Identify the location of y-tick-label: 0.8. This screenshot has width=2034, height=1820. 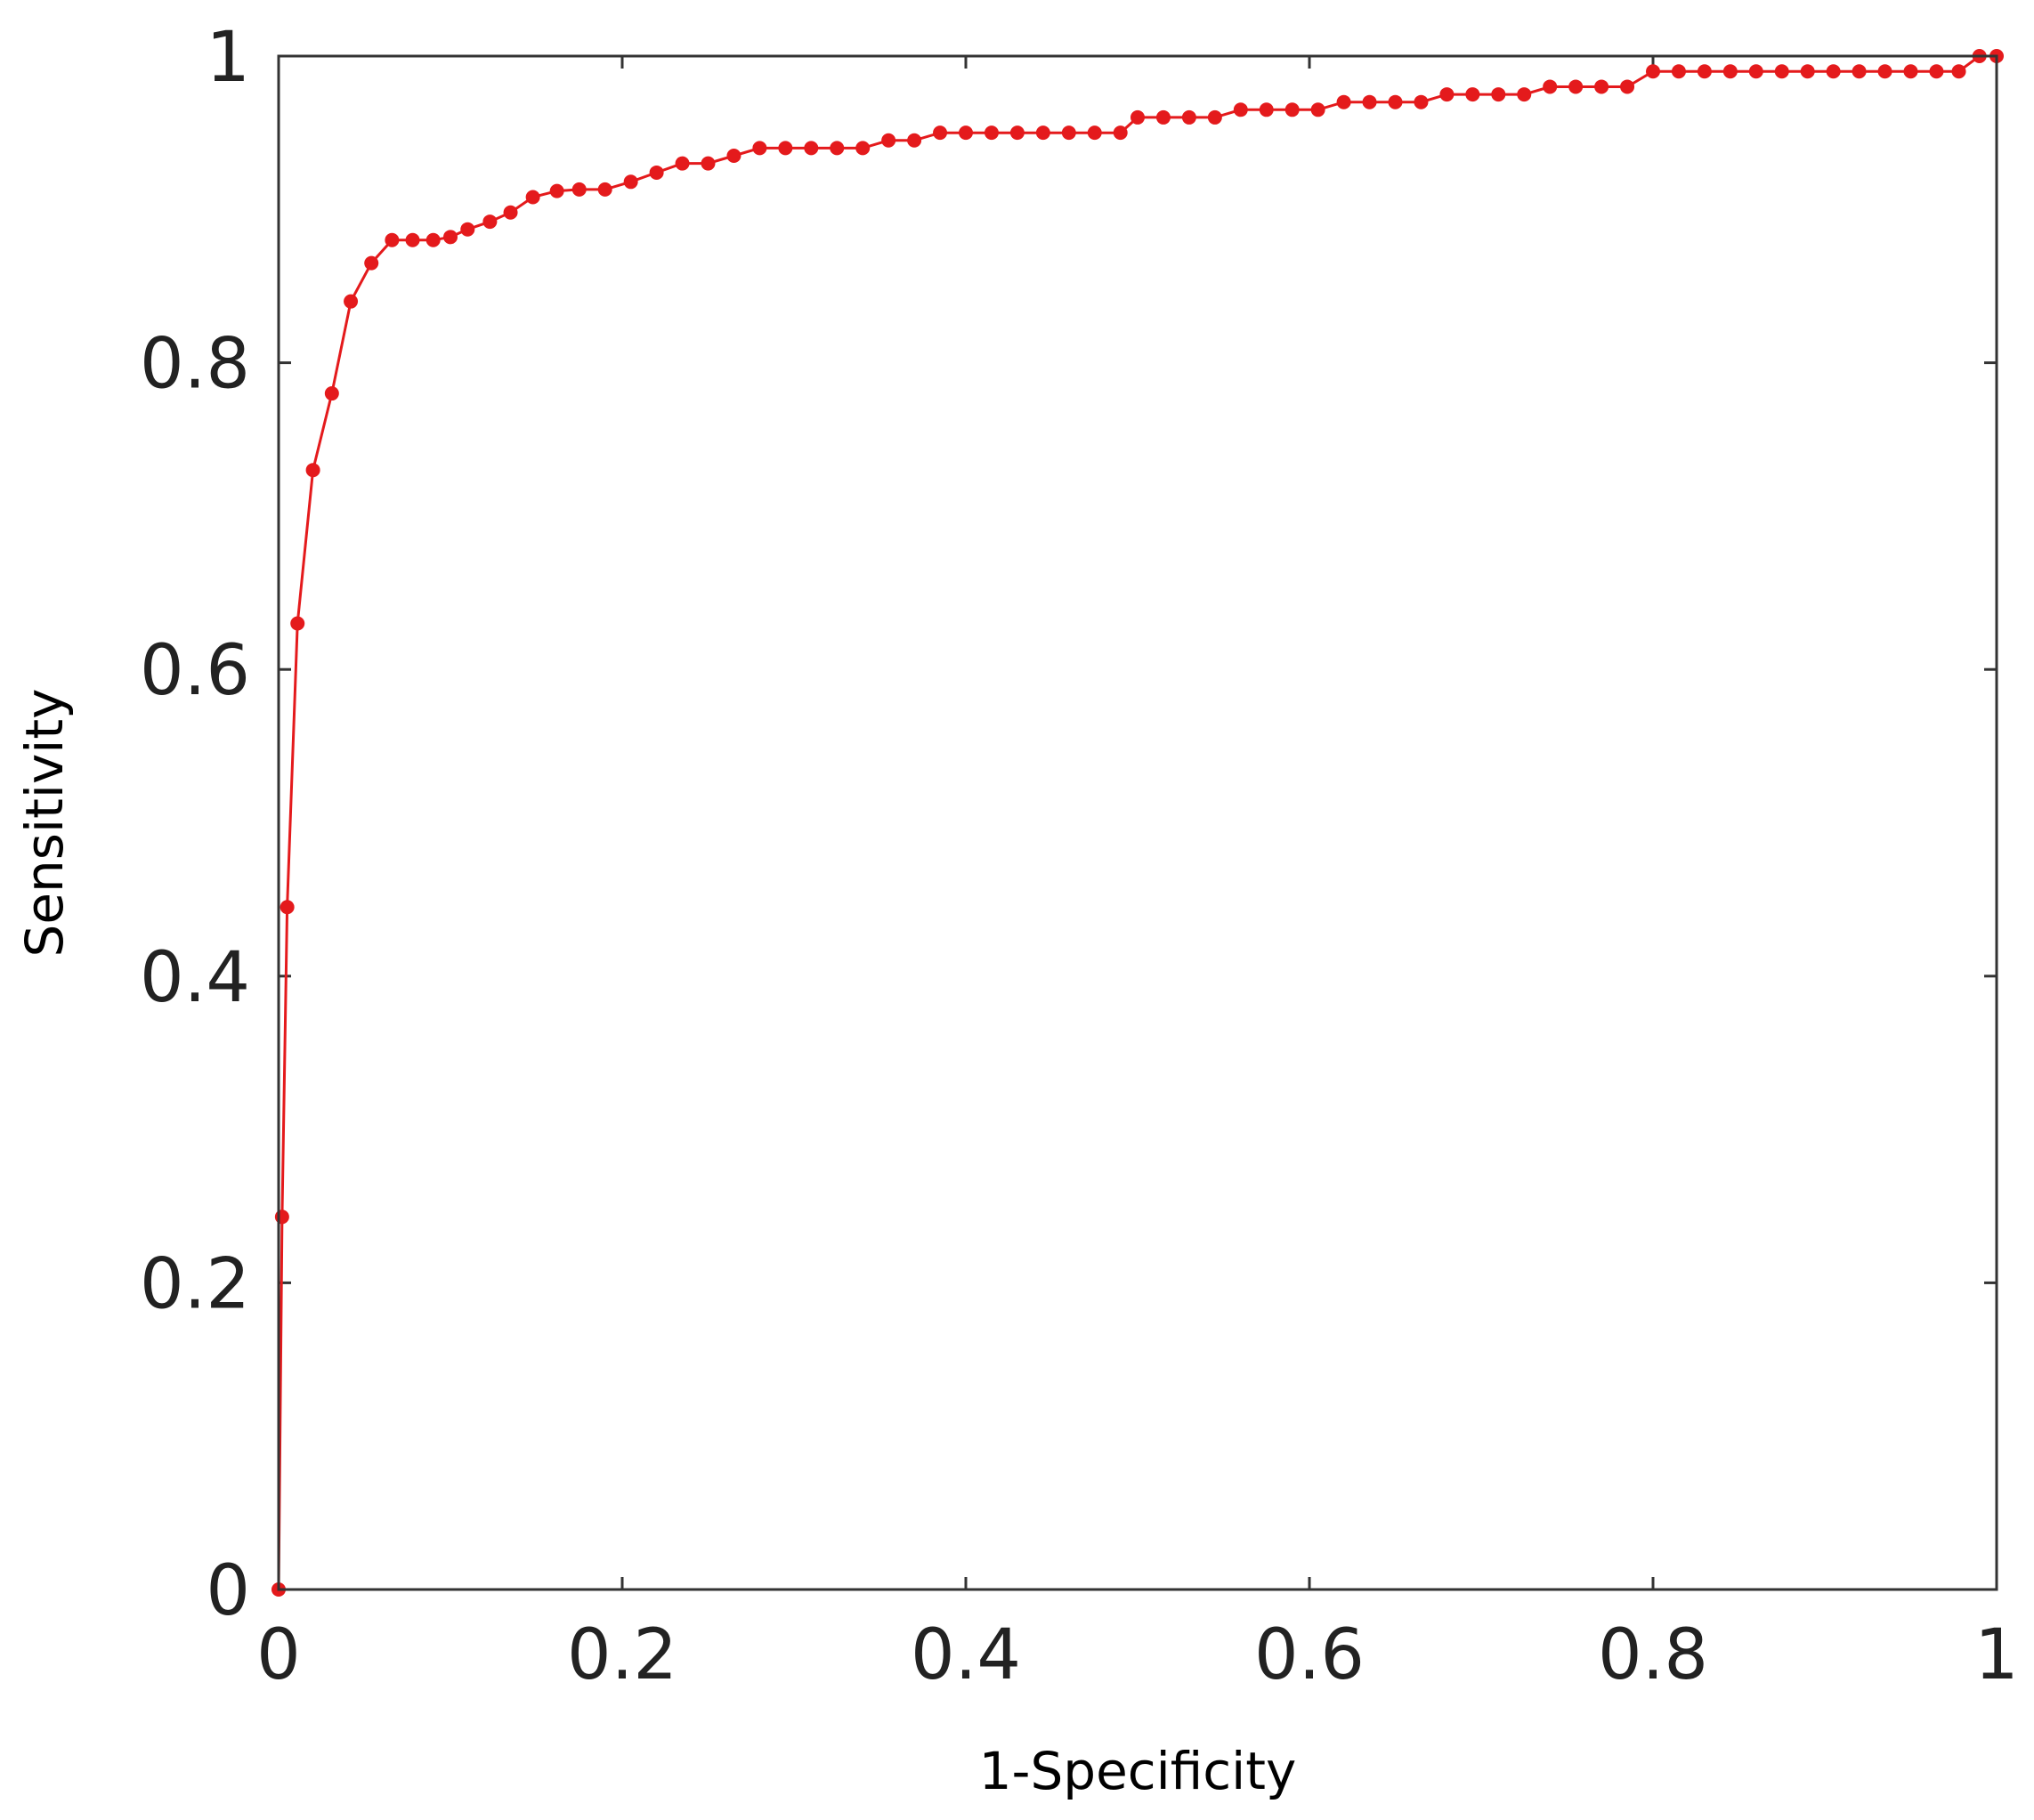
(195, 365).